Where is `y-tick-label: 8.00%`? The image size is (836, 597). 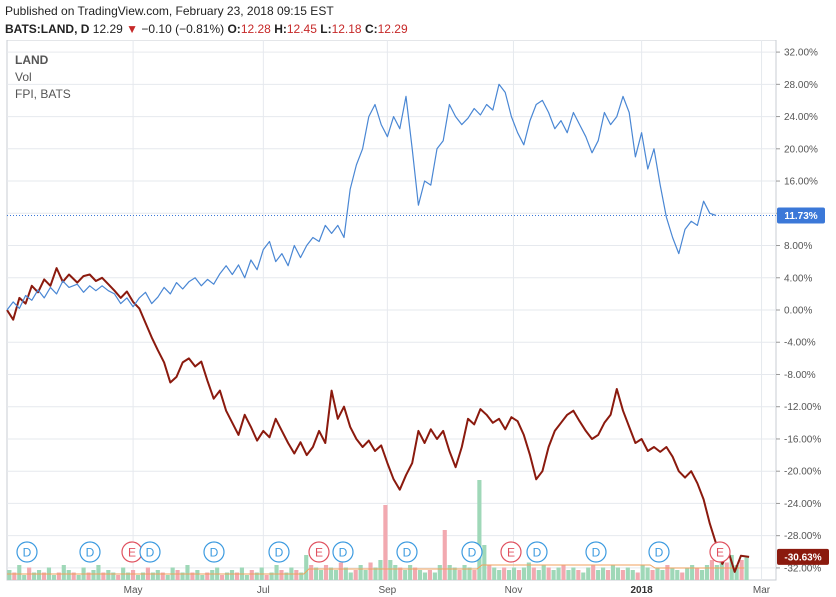
y-tick-label: 8.00% is located at coordinates (798, 246).